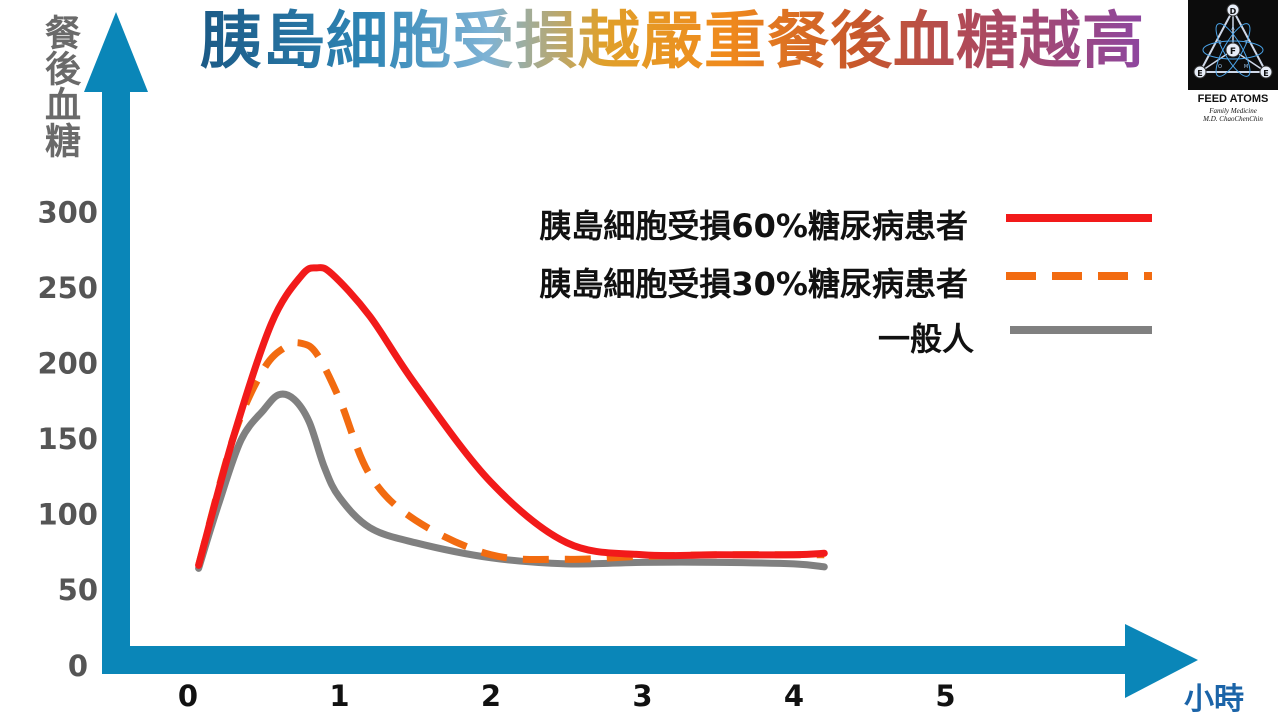  I want to click on y-tick-label: 0, so click(78, 666).